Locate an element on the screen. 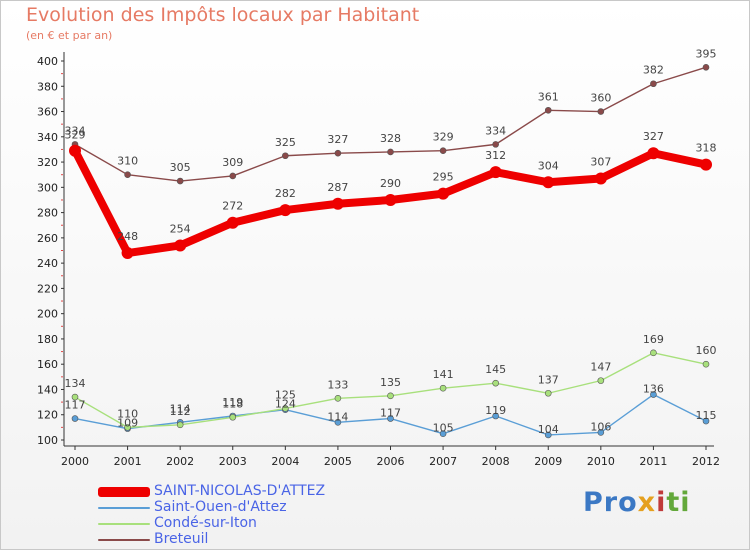 Image resolution: width=750 pixels, height=550 pixels. data-label: 112 is located at coordinates (180, 411).